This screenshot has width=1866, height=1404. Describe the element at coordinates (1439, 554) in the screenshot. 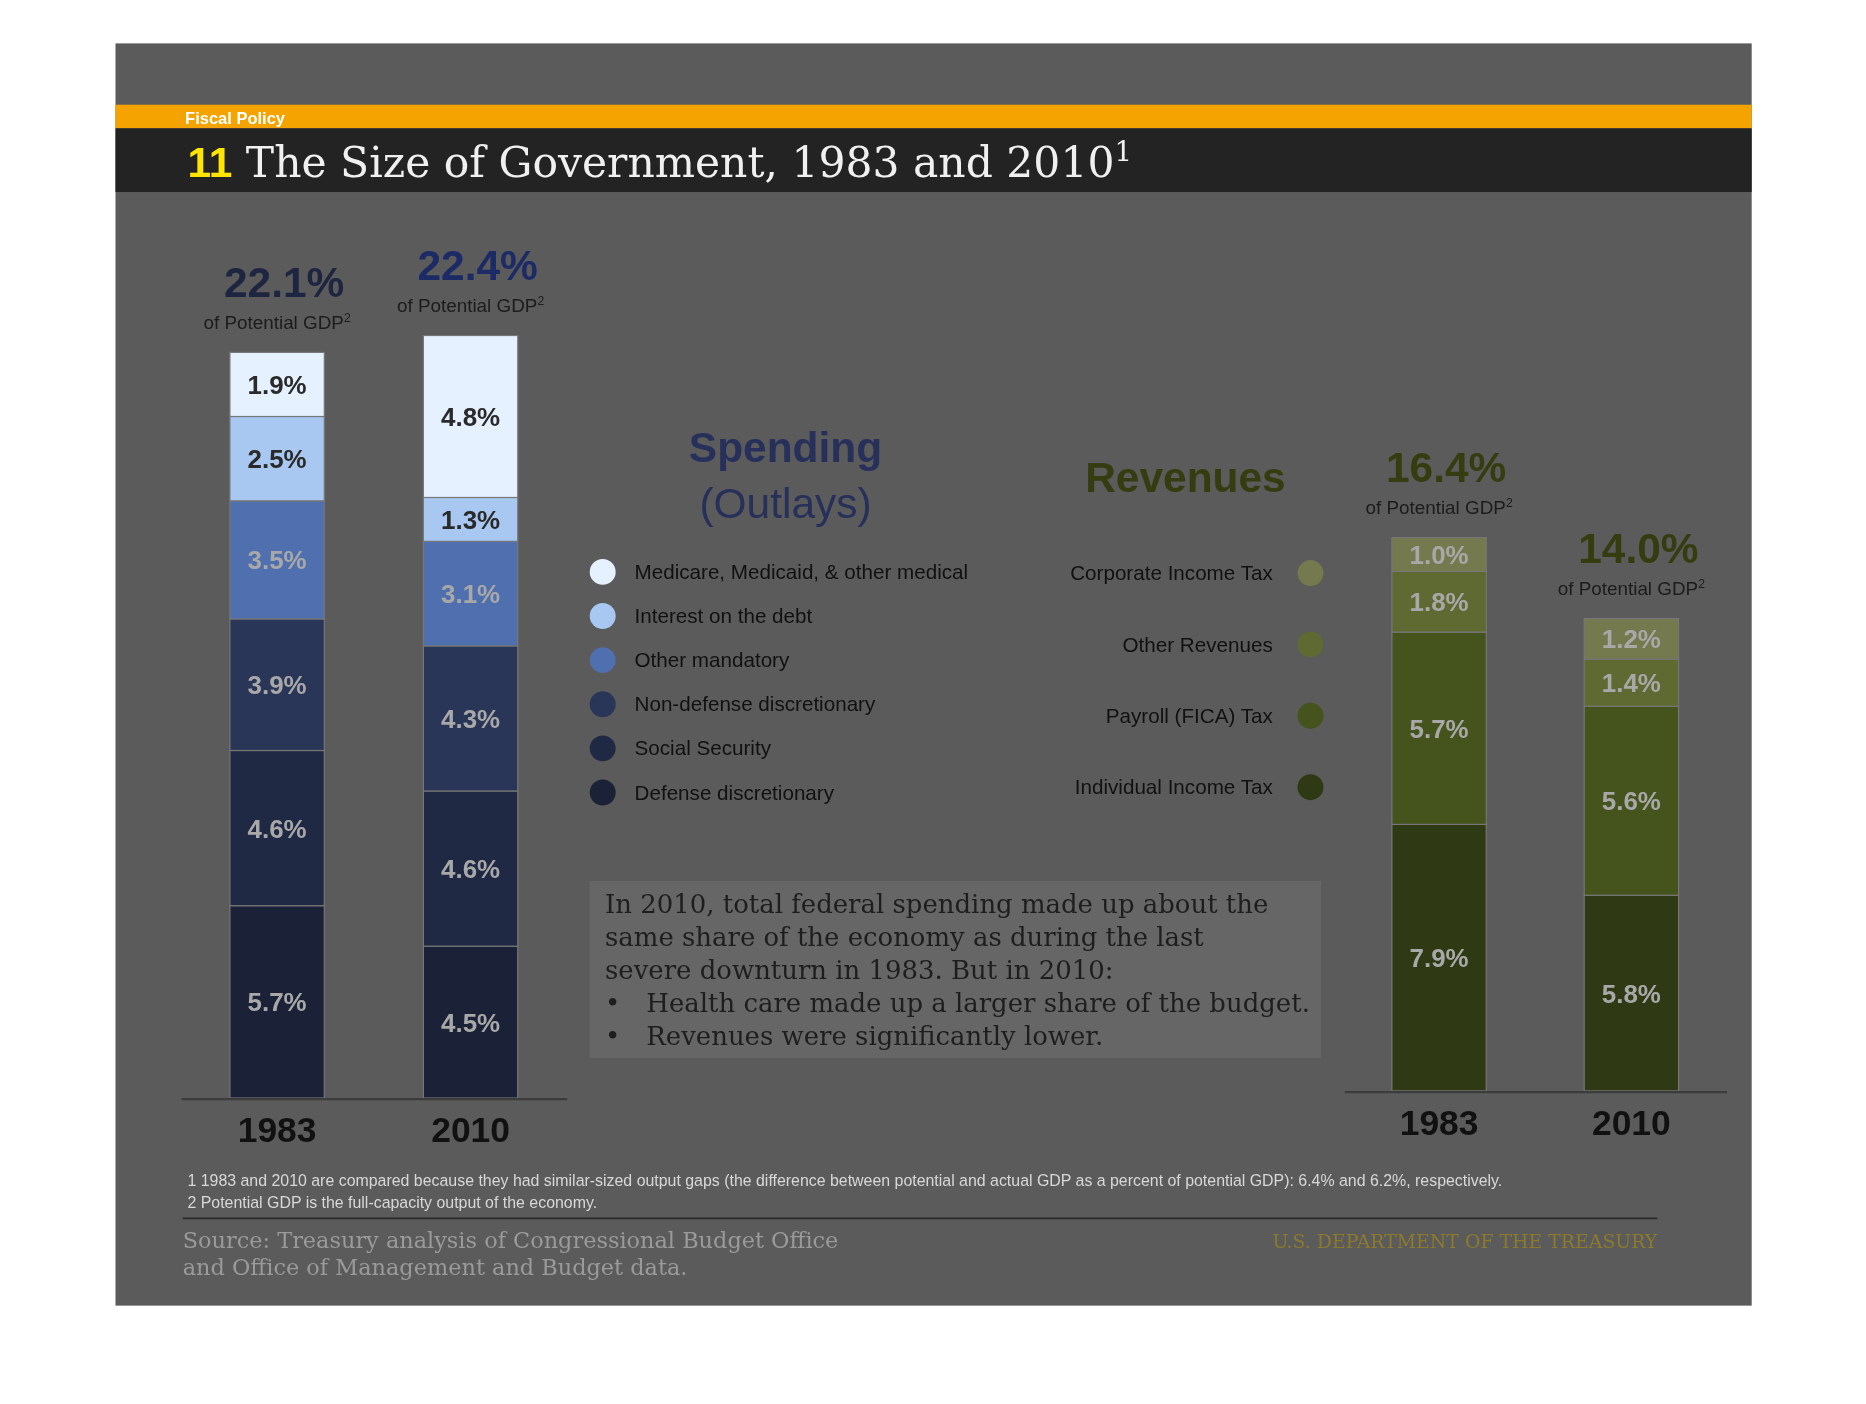

I see `data-label: 1.0%` at that location.